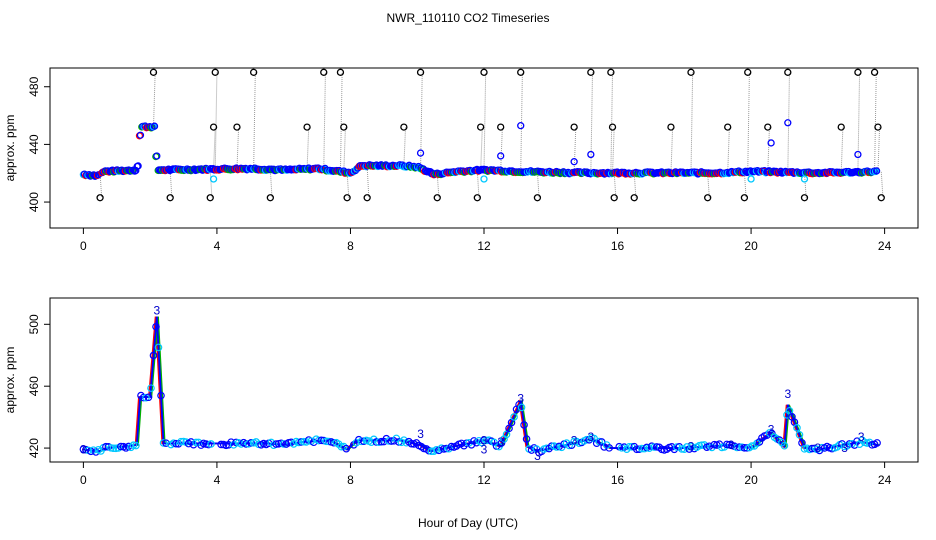 This screenshot has width=936, height=540. I want to click on y-tick-label: 420, so click(34, 448).